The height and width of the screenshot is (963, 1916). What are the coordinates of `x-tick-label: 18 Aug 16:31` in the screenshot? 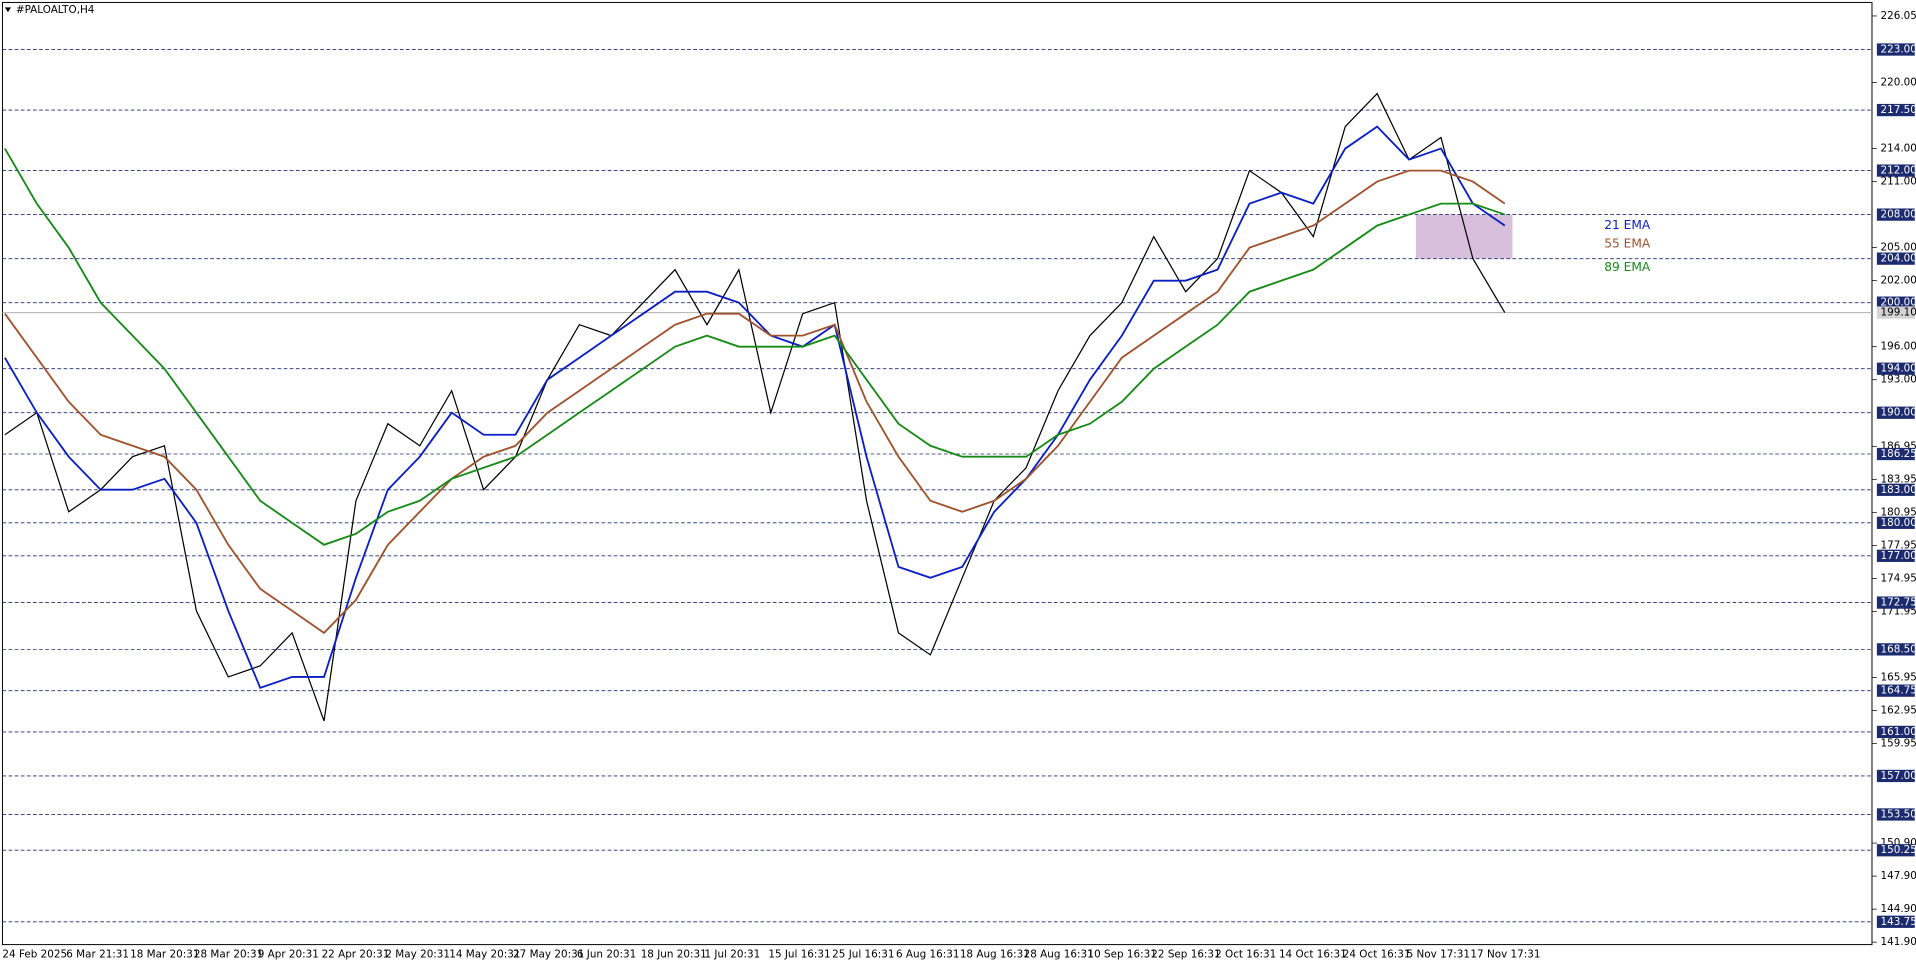 It's located at (995, 954).